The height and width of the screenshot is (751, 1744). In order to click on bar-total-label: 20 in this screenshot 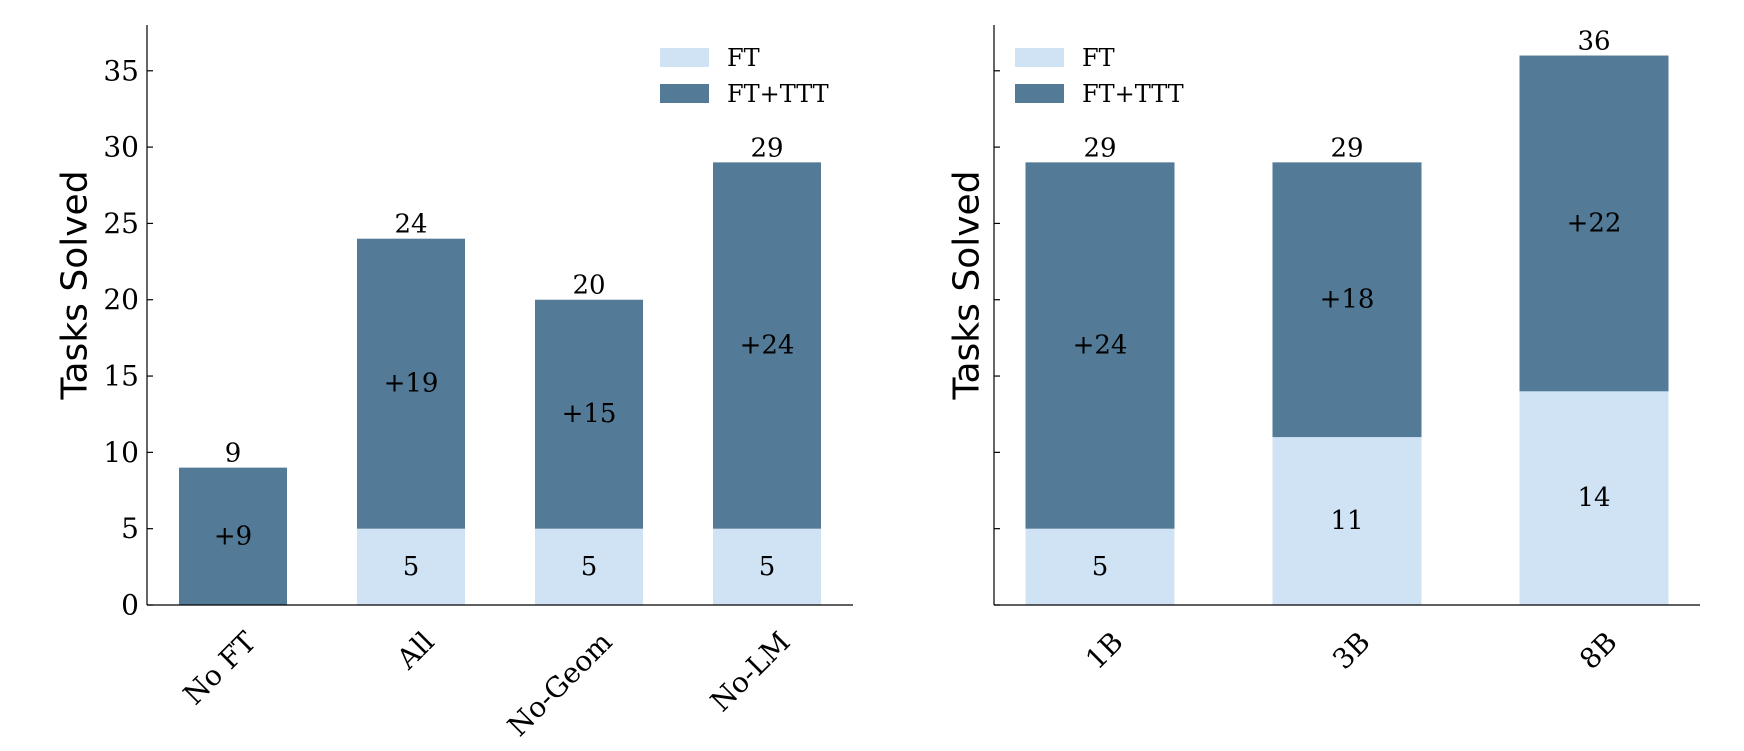, I will do `click(588, 286)`.